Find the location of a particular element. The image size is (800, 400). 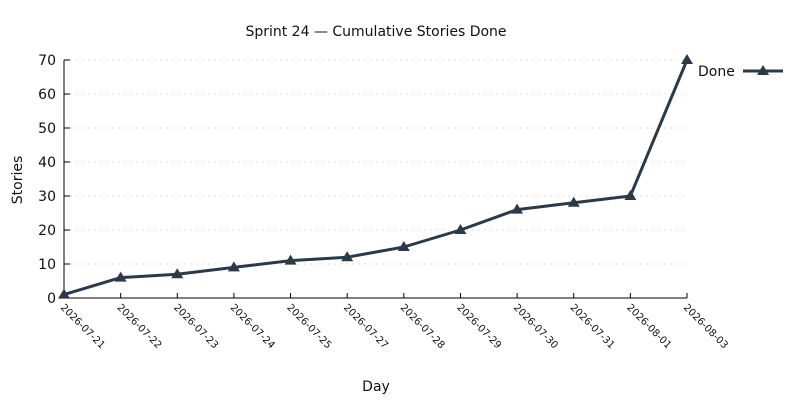

x-axis-title: Day is located at coordinates (376, 387).